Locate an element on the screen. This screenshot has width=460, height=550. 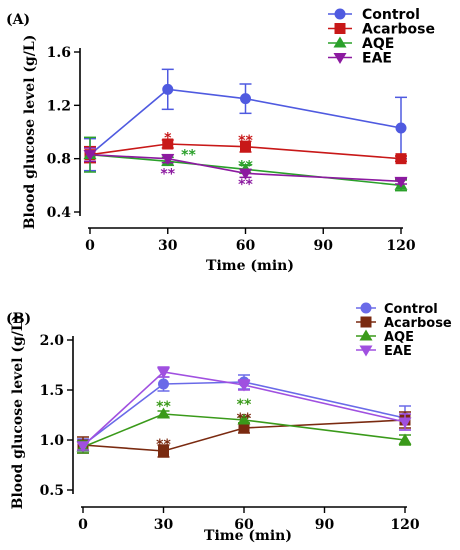
panel-b-y-tick-label: 1.5 is located at coordinates (52, 391).